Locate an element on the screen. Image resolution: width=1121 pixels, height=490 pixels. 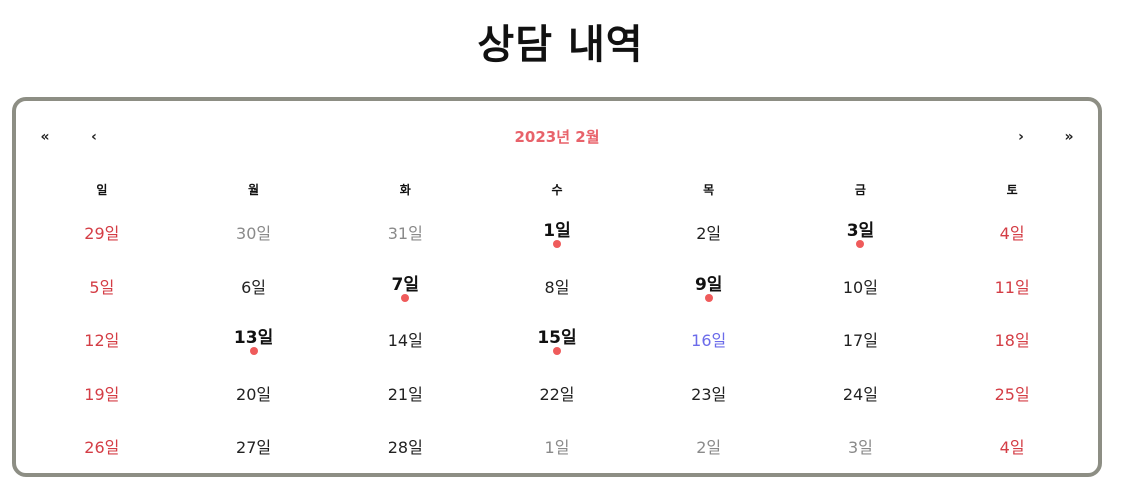
day-number: 10일 is located at coordinates (860, 287).